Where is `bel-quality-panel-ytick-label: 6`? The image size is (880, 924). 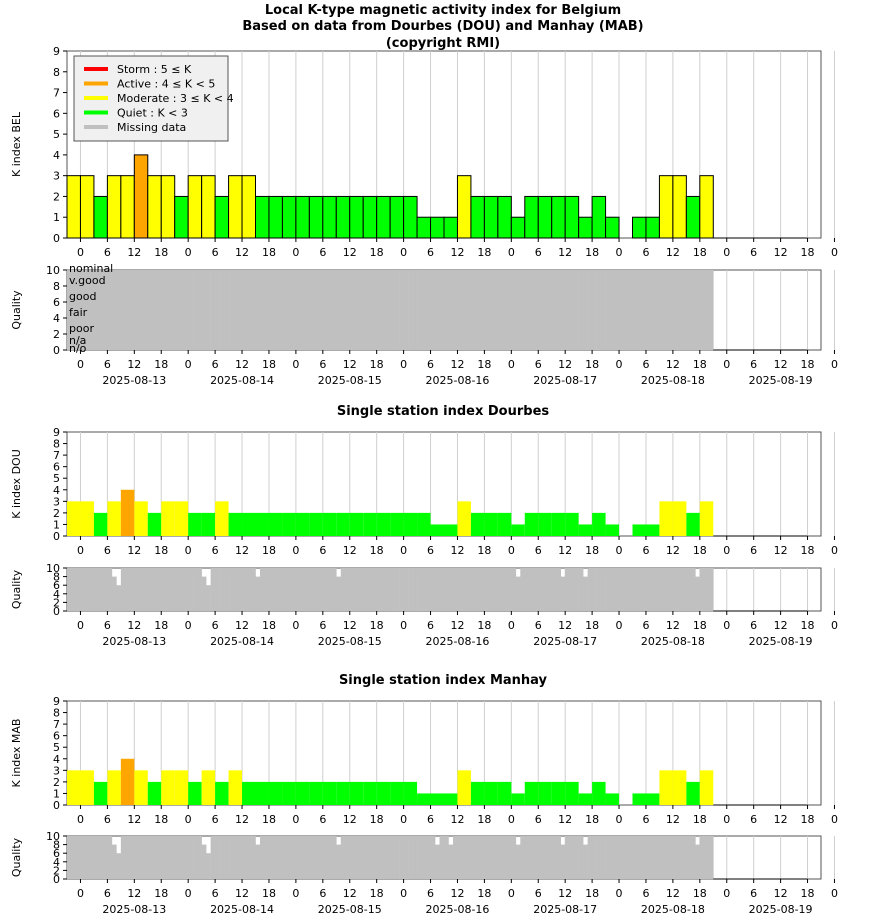
bel-quality-panel-ytick-label: 6 is located at coordinates (56, 302).